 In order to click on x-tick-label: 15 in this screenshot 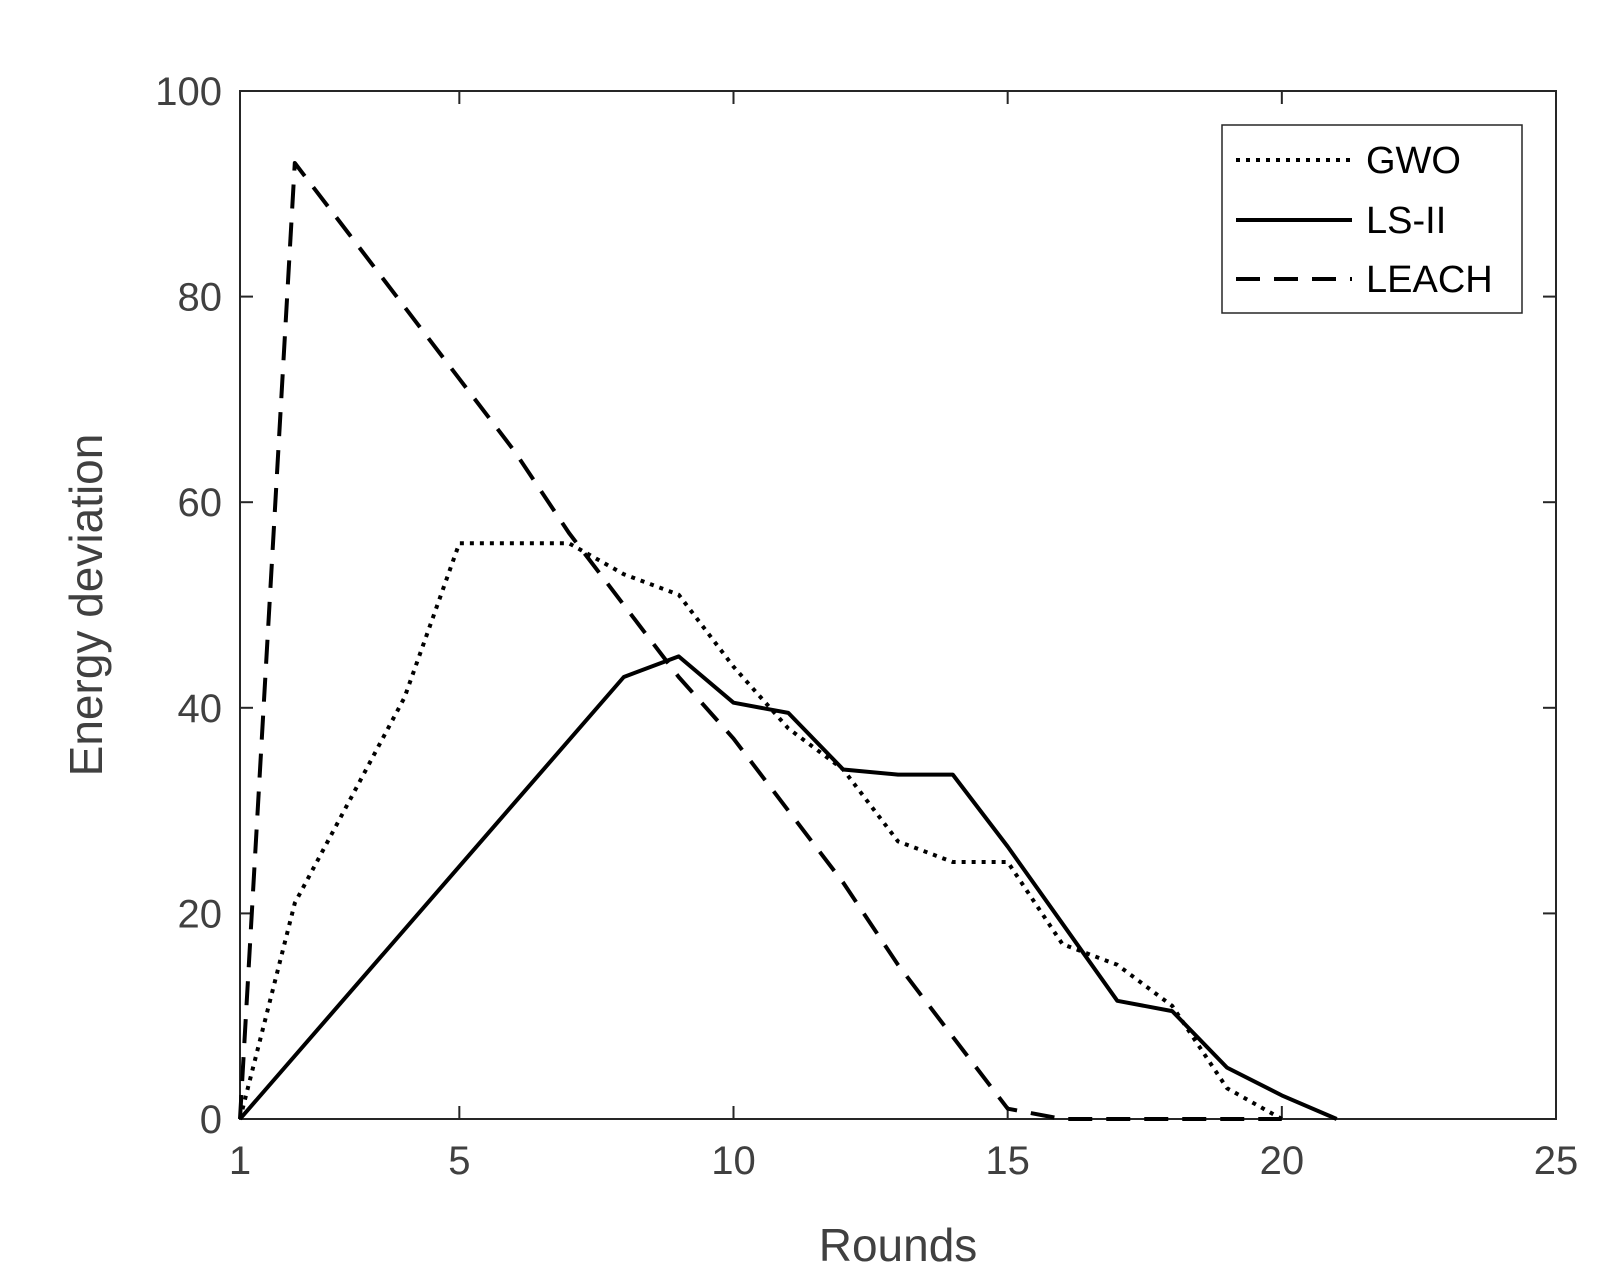, I will do `click(1007, 1161)`.